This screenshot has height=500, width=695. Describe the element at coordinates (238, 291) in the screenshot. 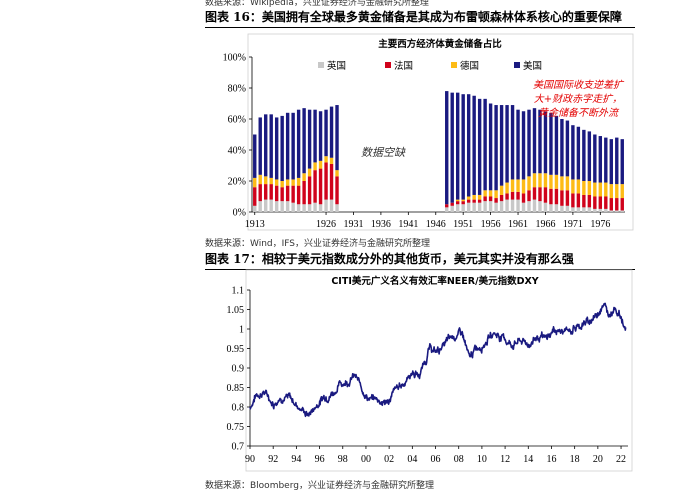

I see `chart2-y-tick-label: 1.1` at that location.